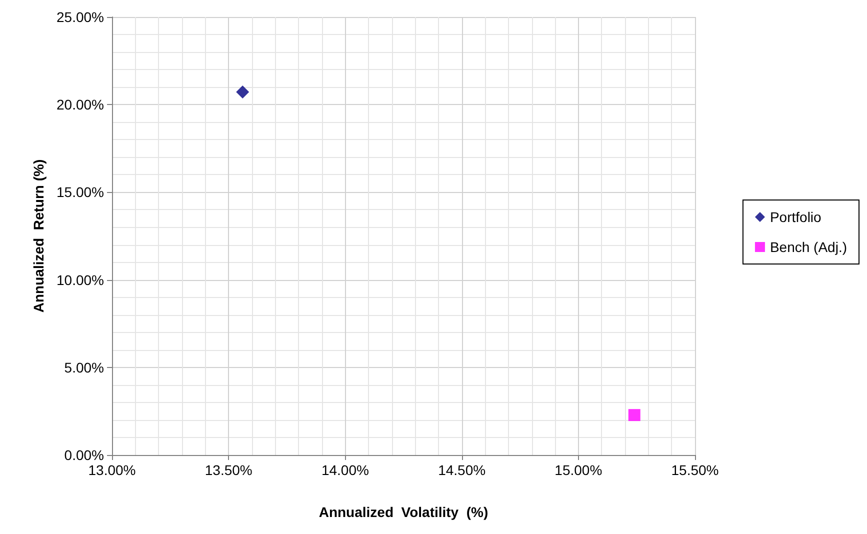 The height and width of the screenshot is (534, 867). What do you see at coordinates (84, 455) in the screenshot?
I see `y-tick-label: 0.00%` at bounding box center [84, 455].